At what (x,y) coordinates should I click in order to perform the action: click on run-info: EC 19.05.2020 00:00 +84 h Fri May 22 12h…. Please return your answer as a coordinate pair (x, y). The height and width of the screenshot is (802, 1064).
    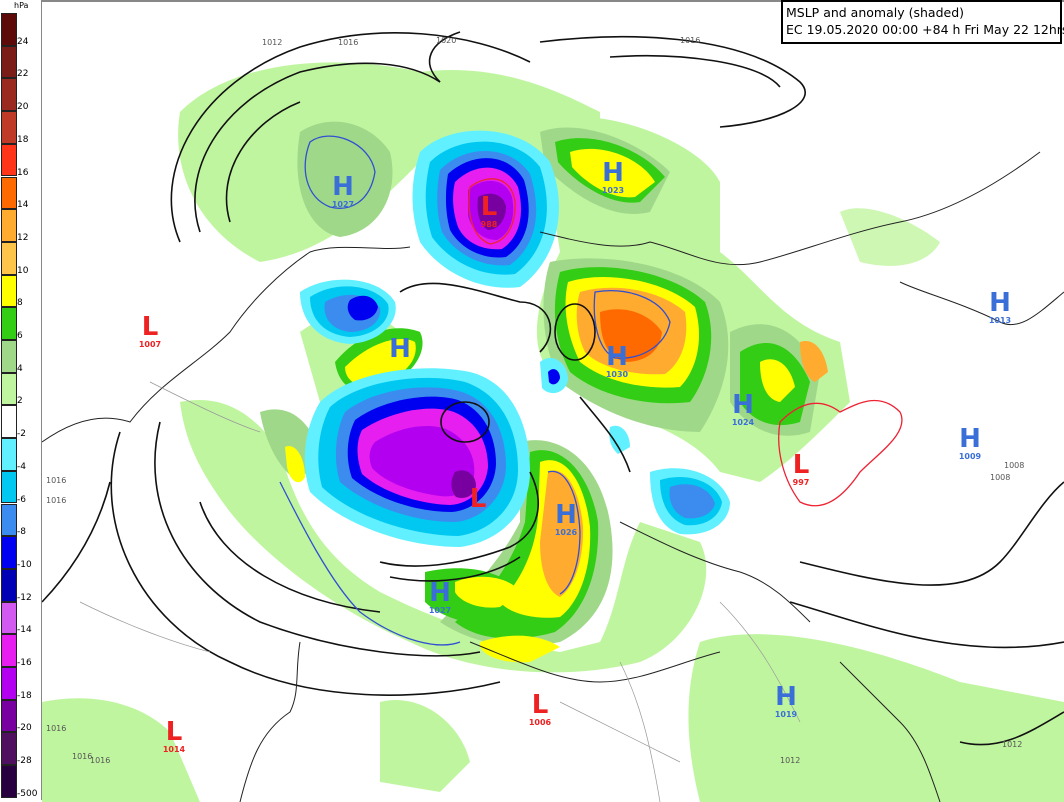
    Looking at the image, I should click on (925, 29).